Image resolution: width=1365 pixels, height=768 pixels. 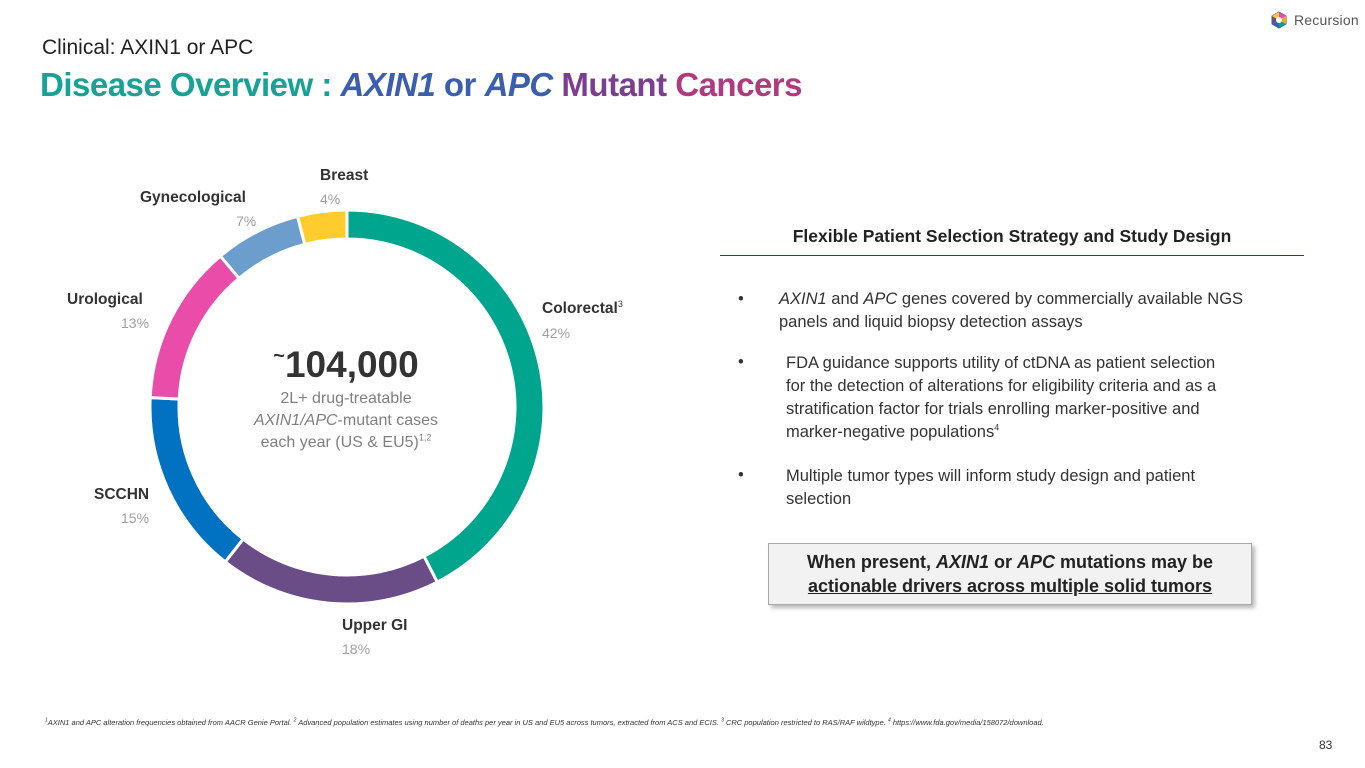 I want to click on label-colorectal: Colorectal3, so click(x=582, y=307).